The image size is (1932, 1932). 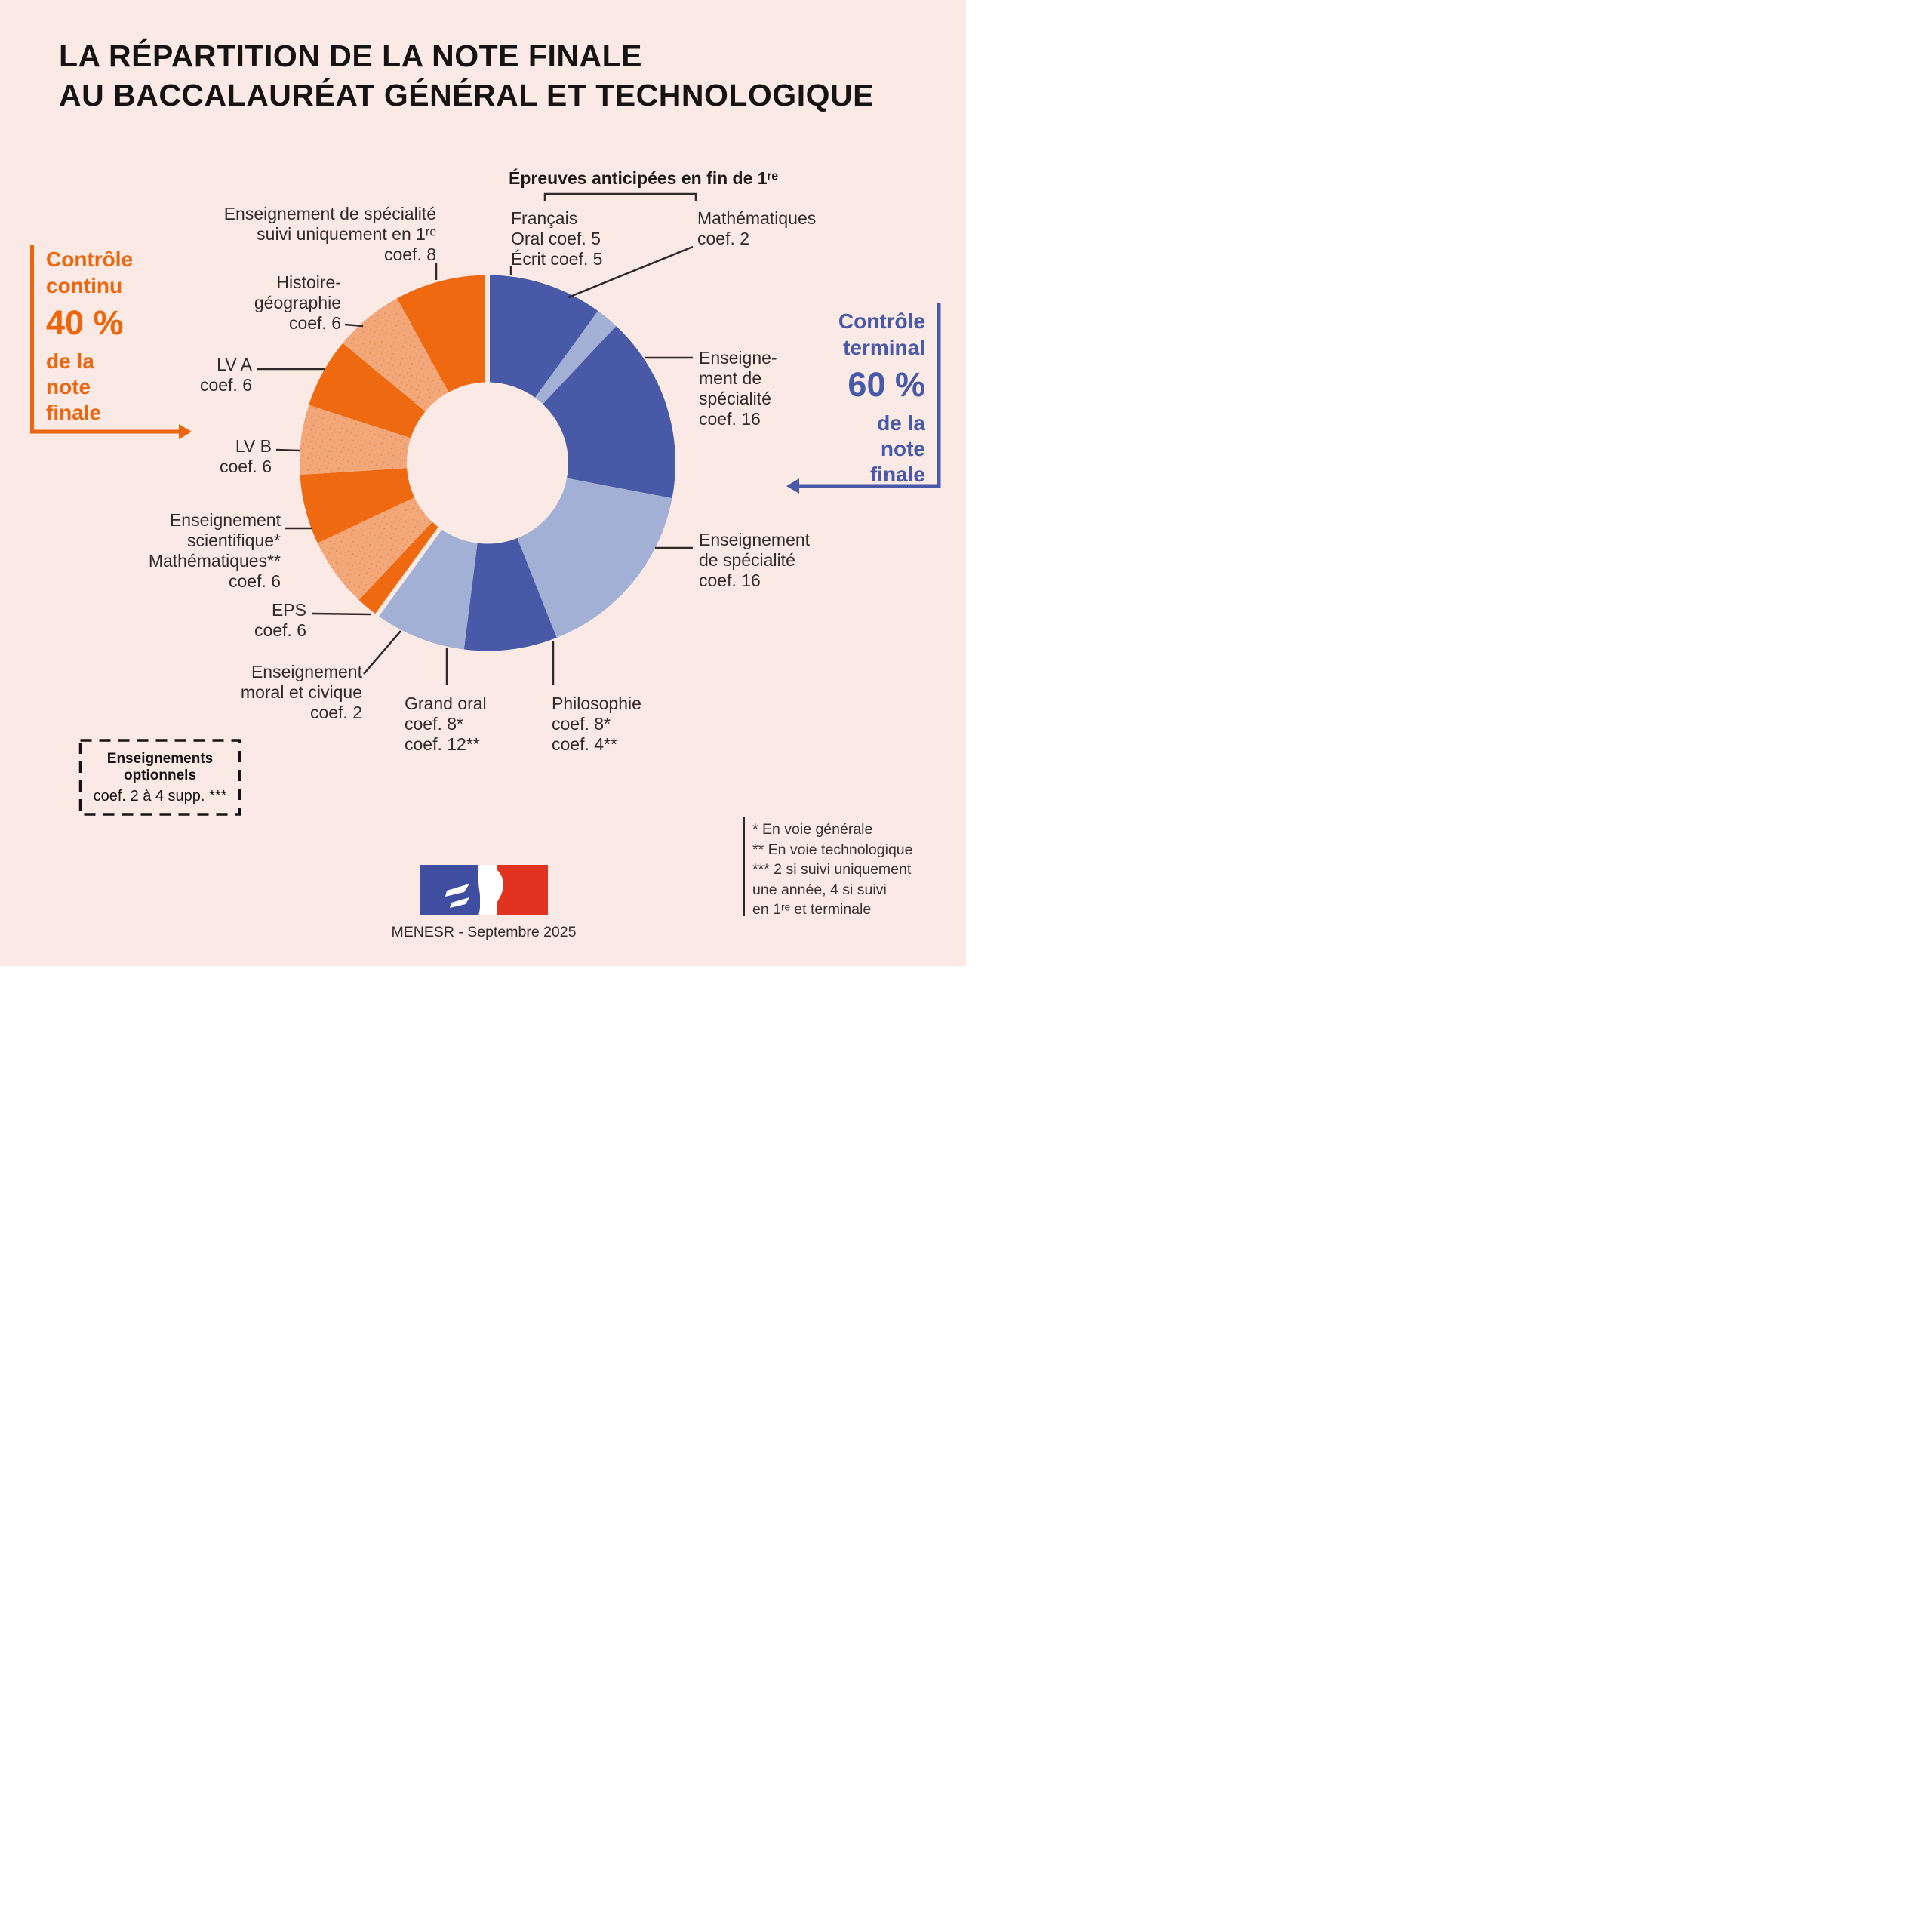 I want to click on callout-histoire-geographie, so click(x=354, y=325).